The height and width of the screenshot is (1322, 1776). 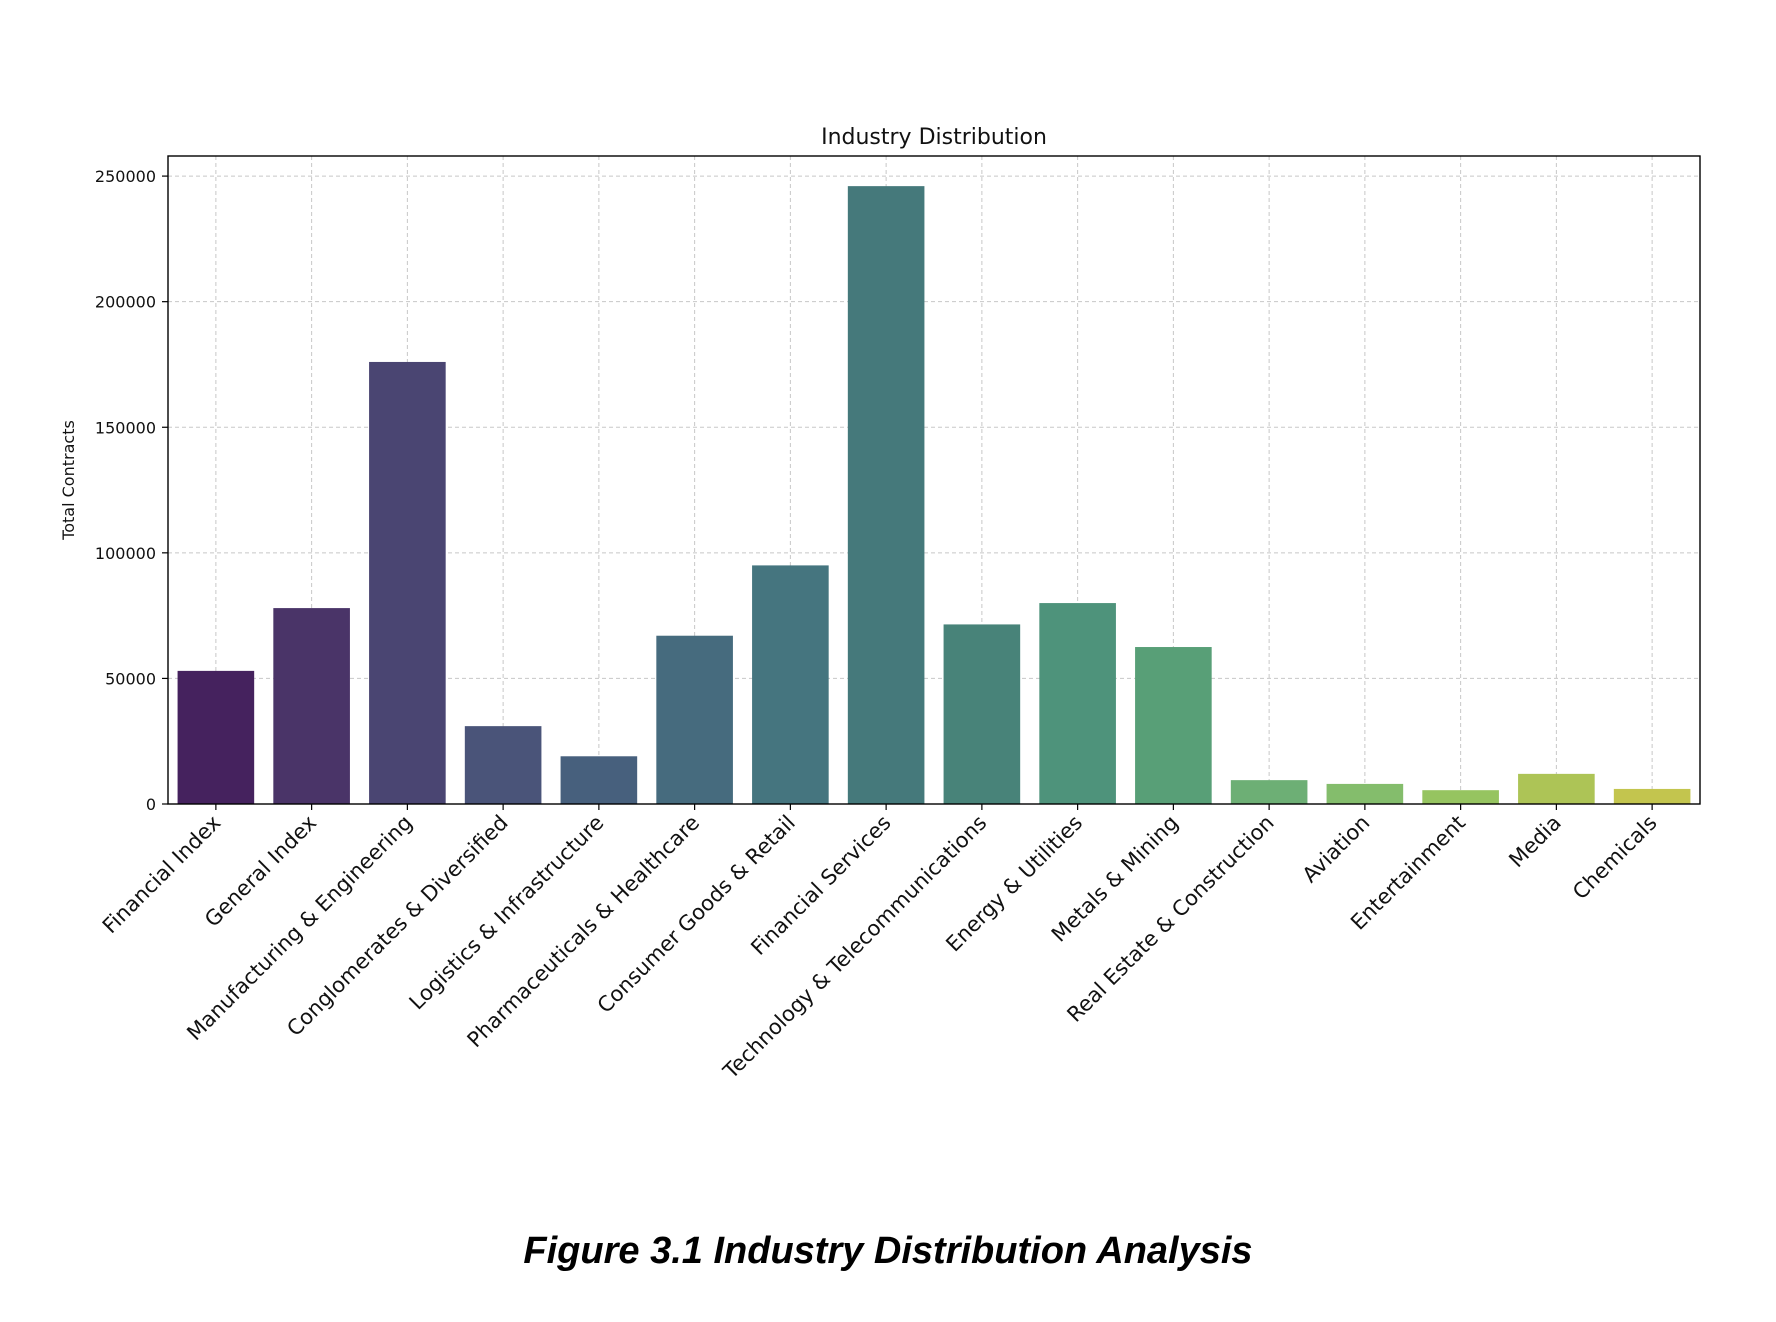 I want to click on x-tick-label: Consumer Goods & Retail, so click(x=696, y=914).